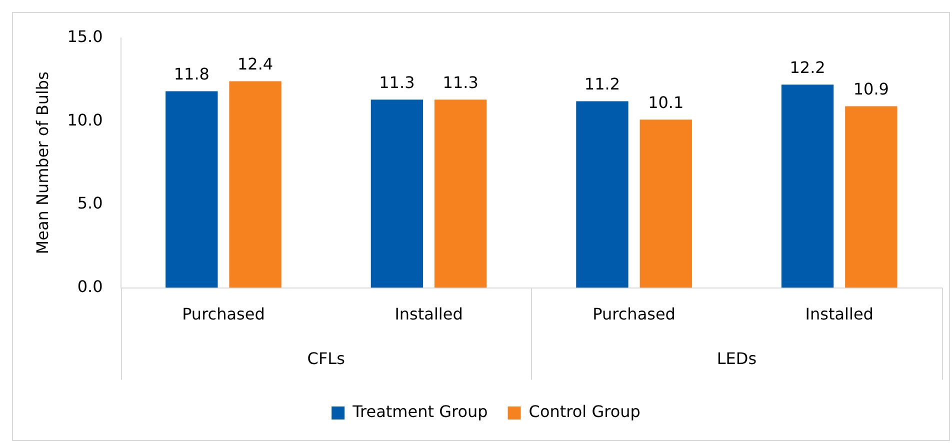  Describe the element at coordinates (192, 74) in the screenshot. I see `data-label: 11.8` at that location.